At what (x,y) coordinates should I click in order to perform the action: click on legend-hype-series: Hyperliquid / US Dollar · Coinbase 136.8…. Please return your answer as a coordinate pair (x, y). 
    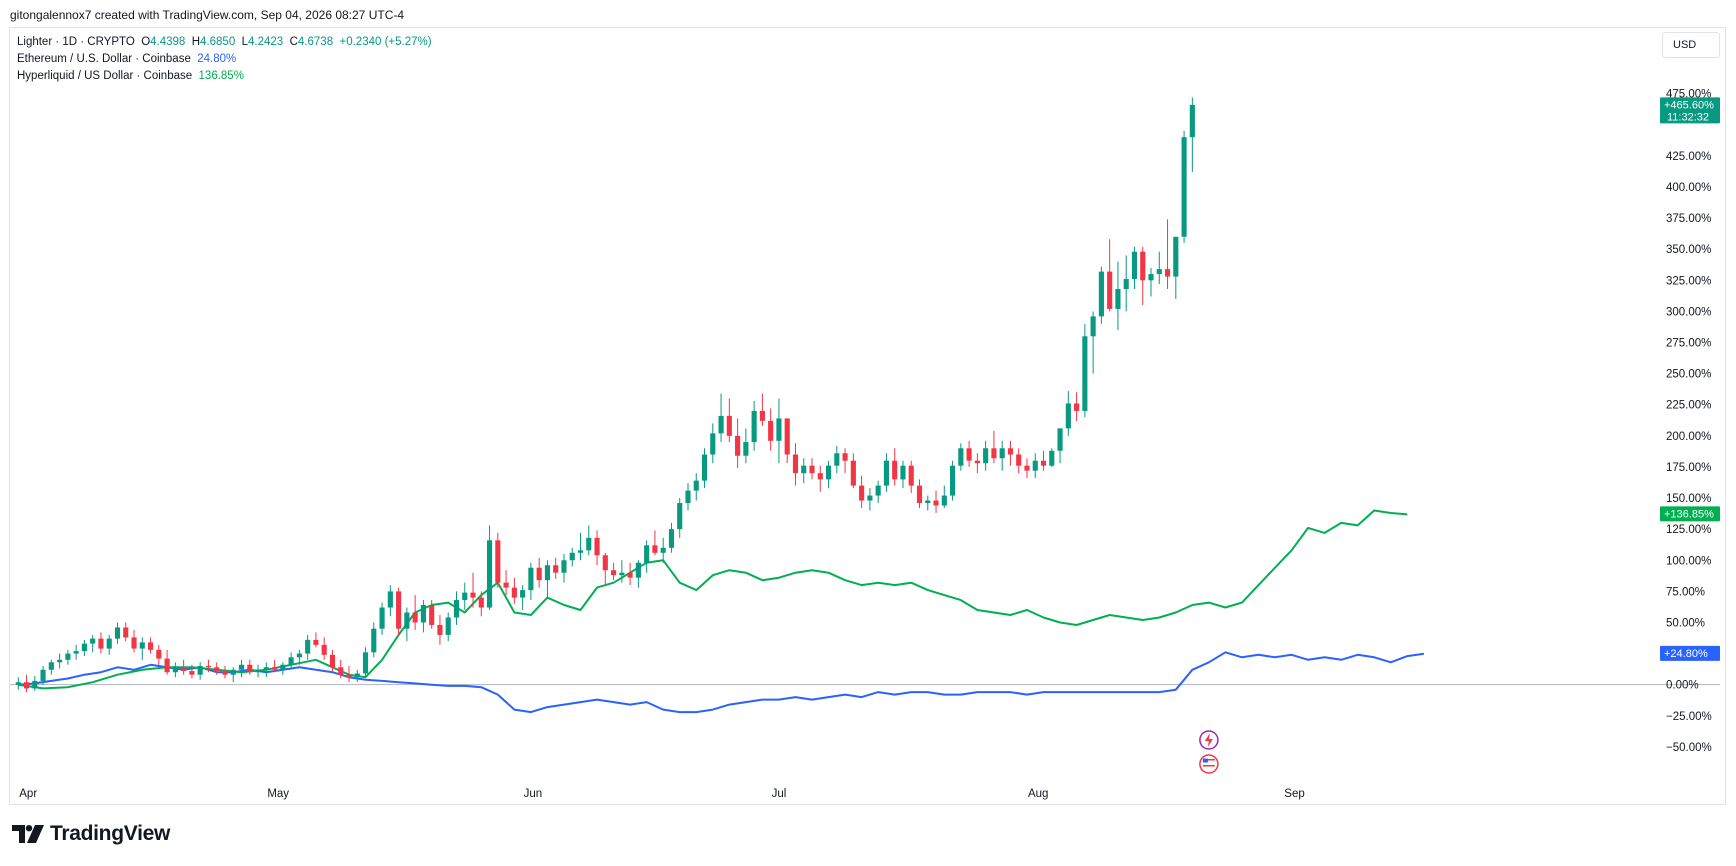
    Looking at the image, I should click on (224, 76).